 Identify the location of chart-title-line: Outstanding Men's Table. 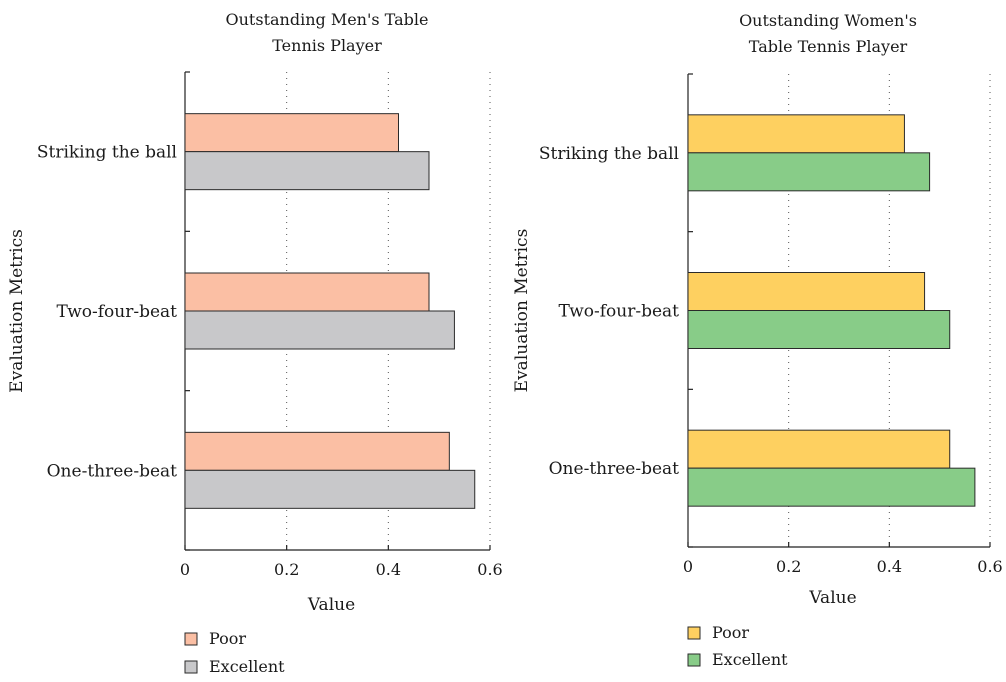
(327, 19).